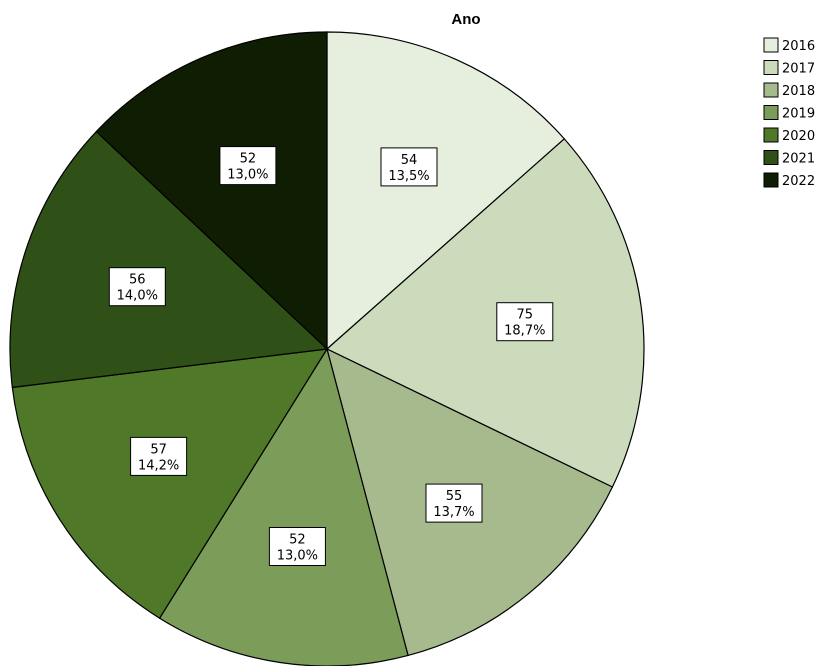 This screenshot has height=666, width=823. What do you see at coordinates (158, 465) in the screenshot?
I see `slice-percent-label: 14,2%` at bounding box center [158, 465].